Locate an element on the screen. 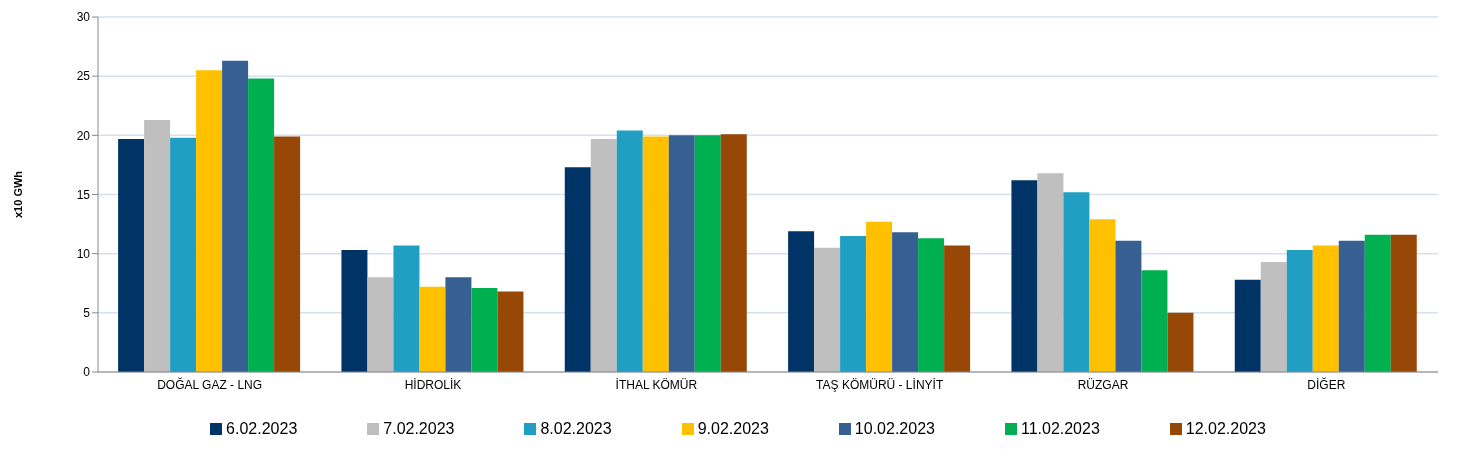 This screenshot has height=459, width=1468. x-tick-label: İTHAL KÖMÜR is located at coordinates (656, 384).